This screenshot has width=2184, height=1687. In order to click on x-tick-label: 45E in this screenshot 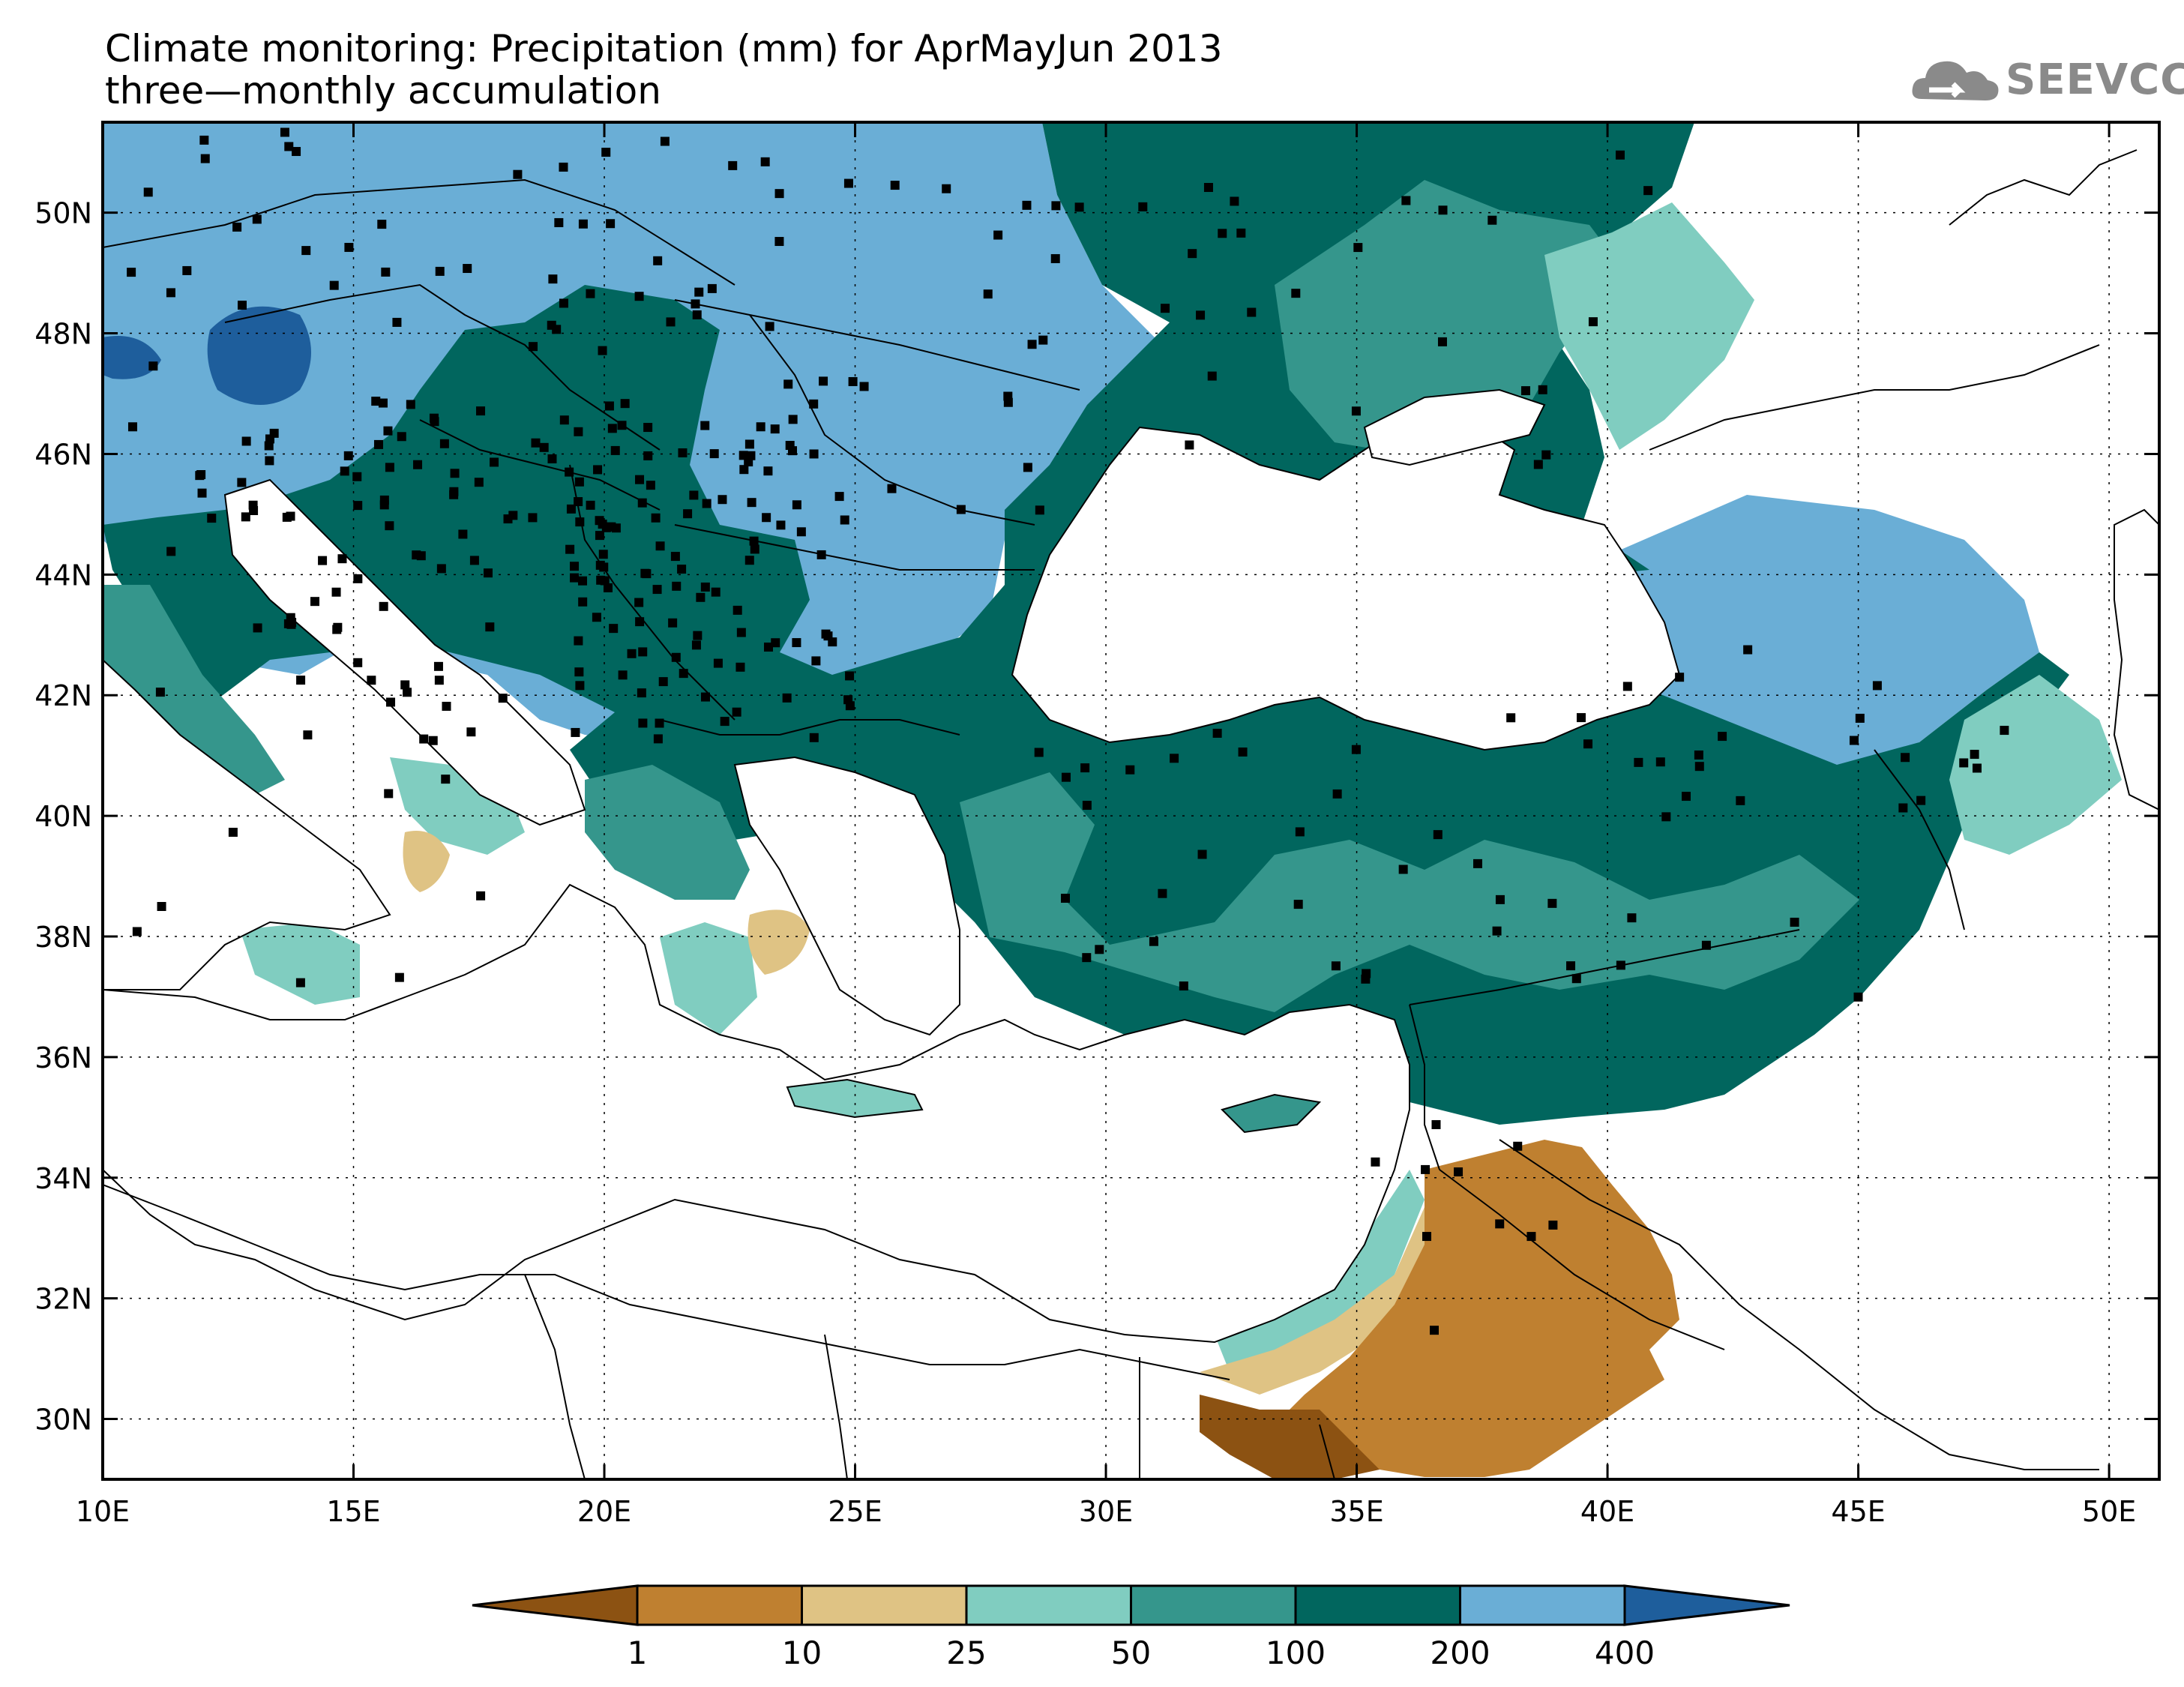, I will do `click(1858, 1511)`.